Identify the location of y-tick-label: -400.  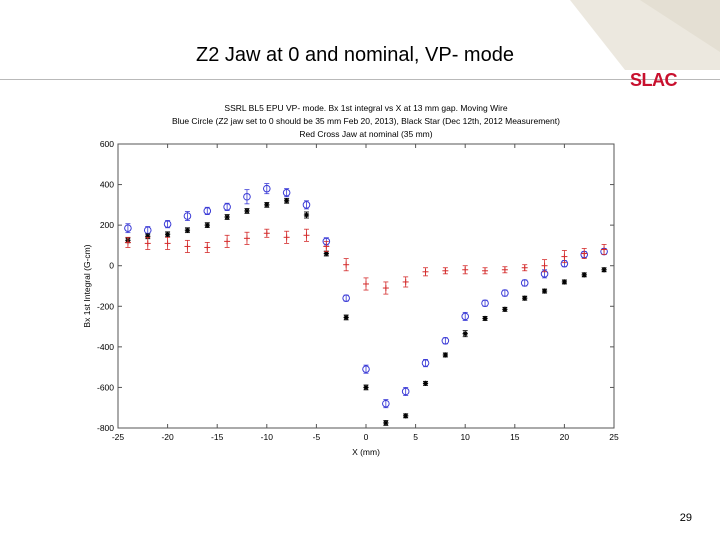
(105, 347).